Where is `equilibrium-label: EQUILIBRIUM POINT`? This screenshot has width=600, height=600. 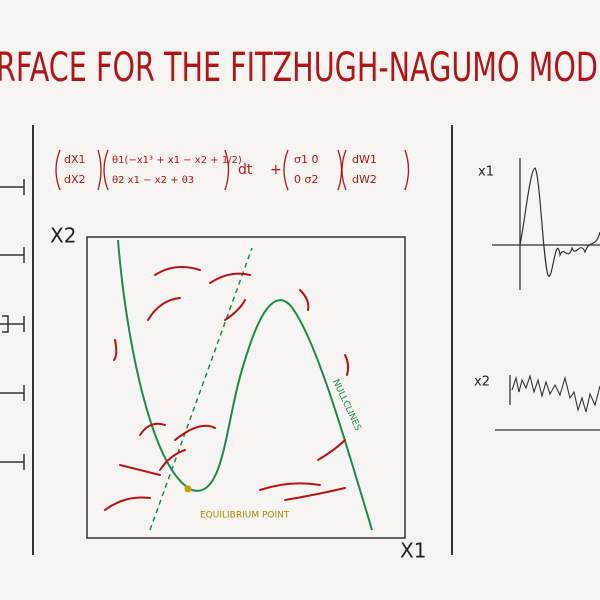 equilibrium-label: EQUILIBRIUM POINT is located at coordinates (245, 516).